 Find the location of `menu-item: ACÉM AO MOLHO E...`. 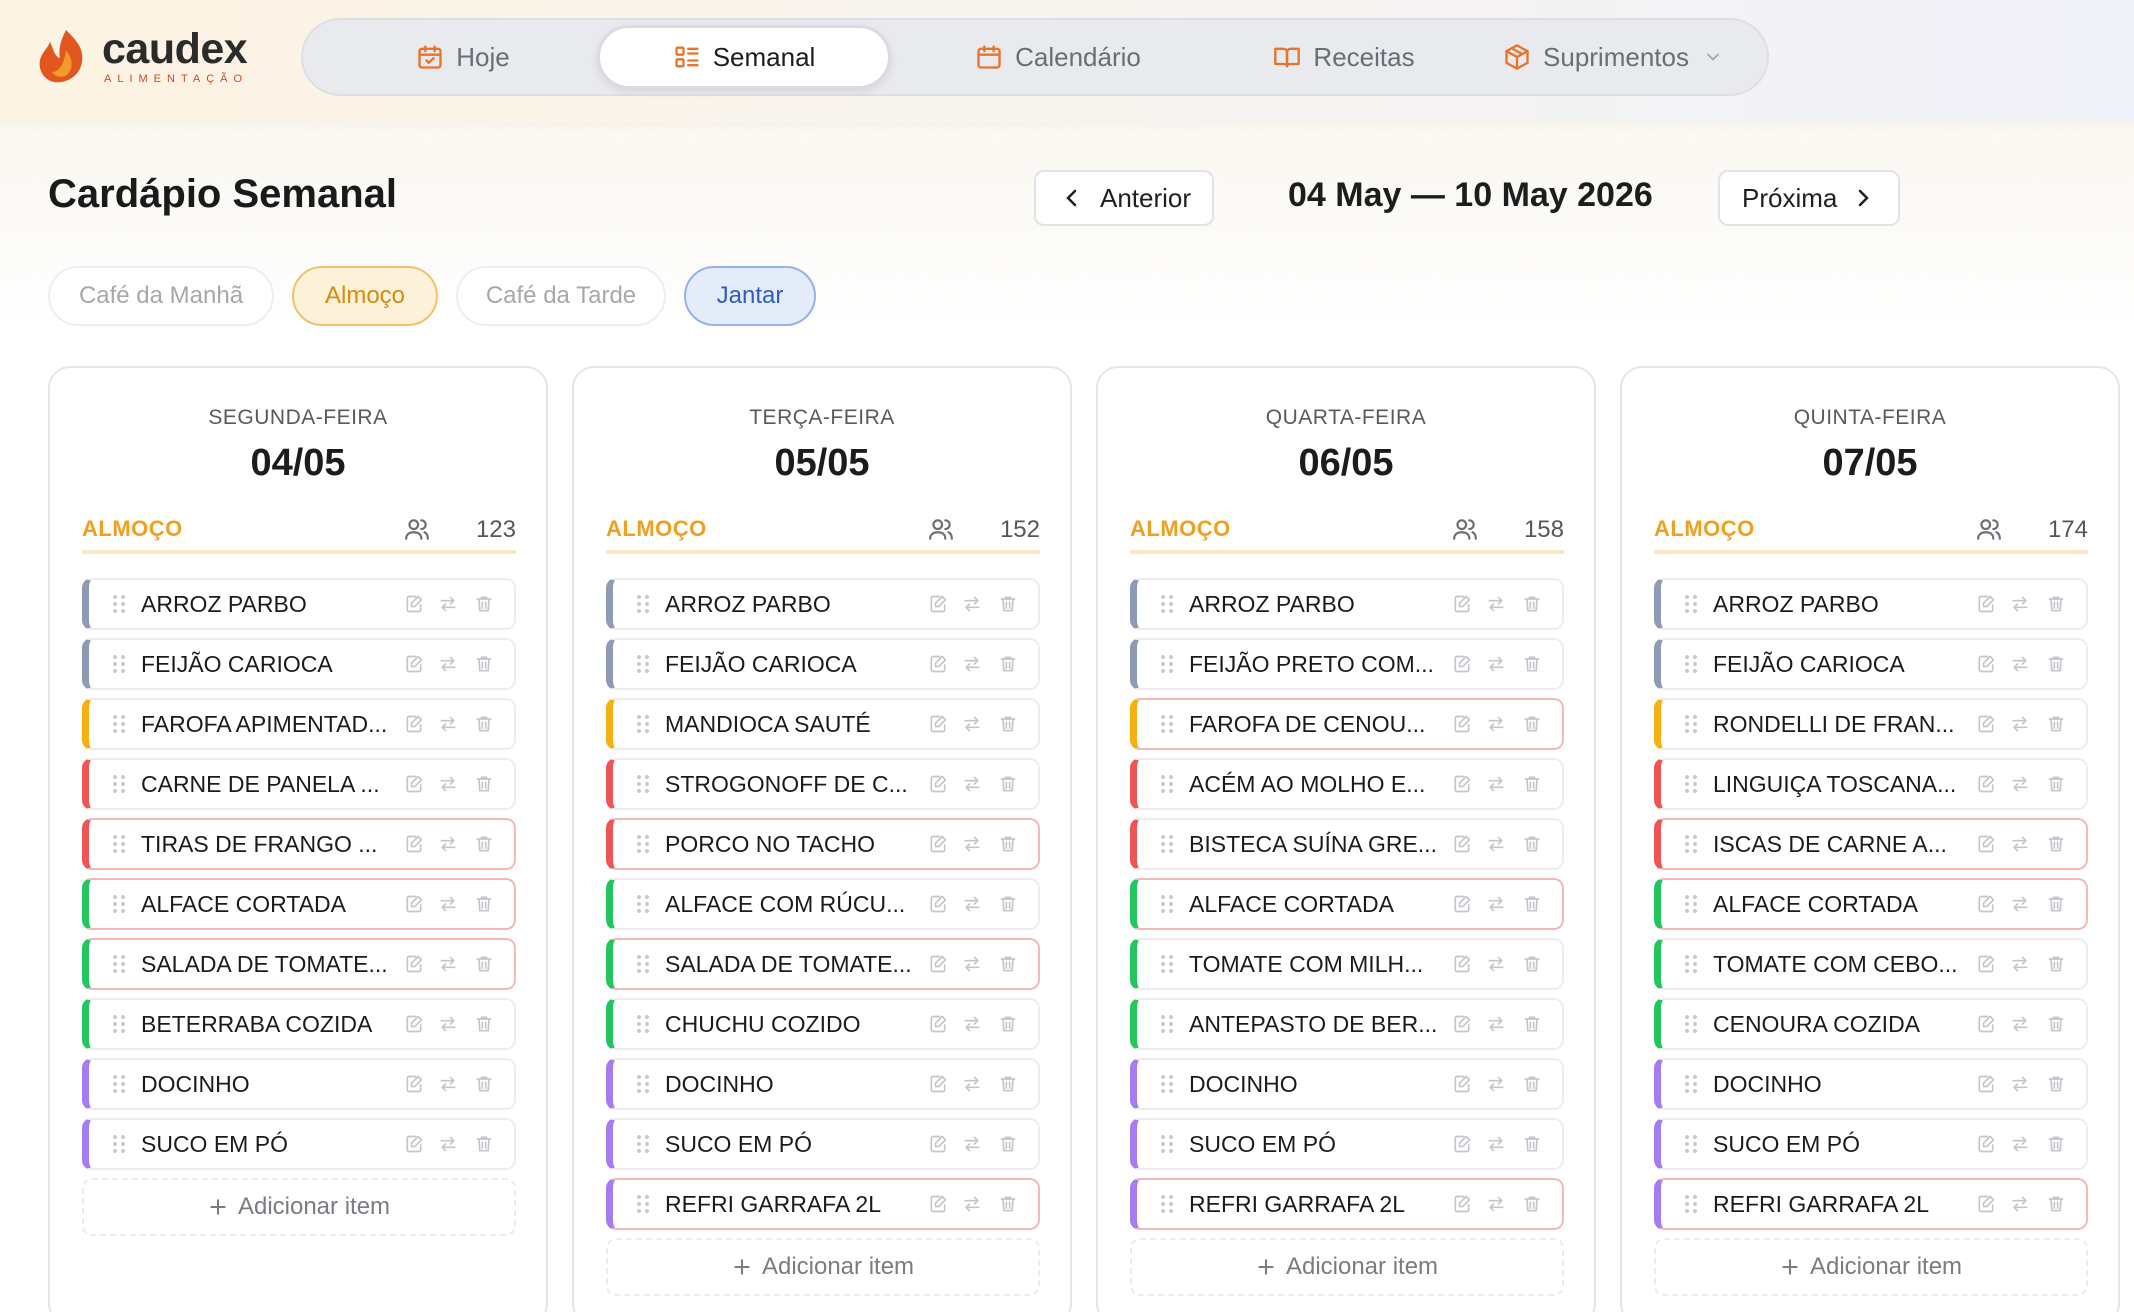

menu-item: ACÉM AO MOLHO E... is located at coordinates (1347, 784).